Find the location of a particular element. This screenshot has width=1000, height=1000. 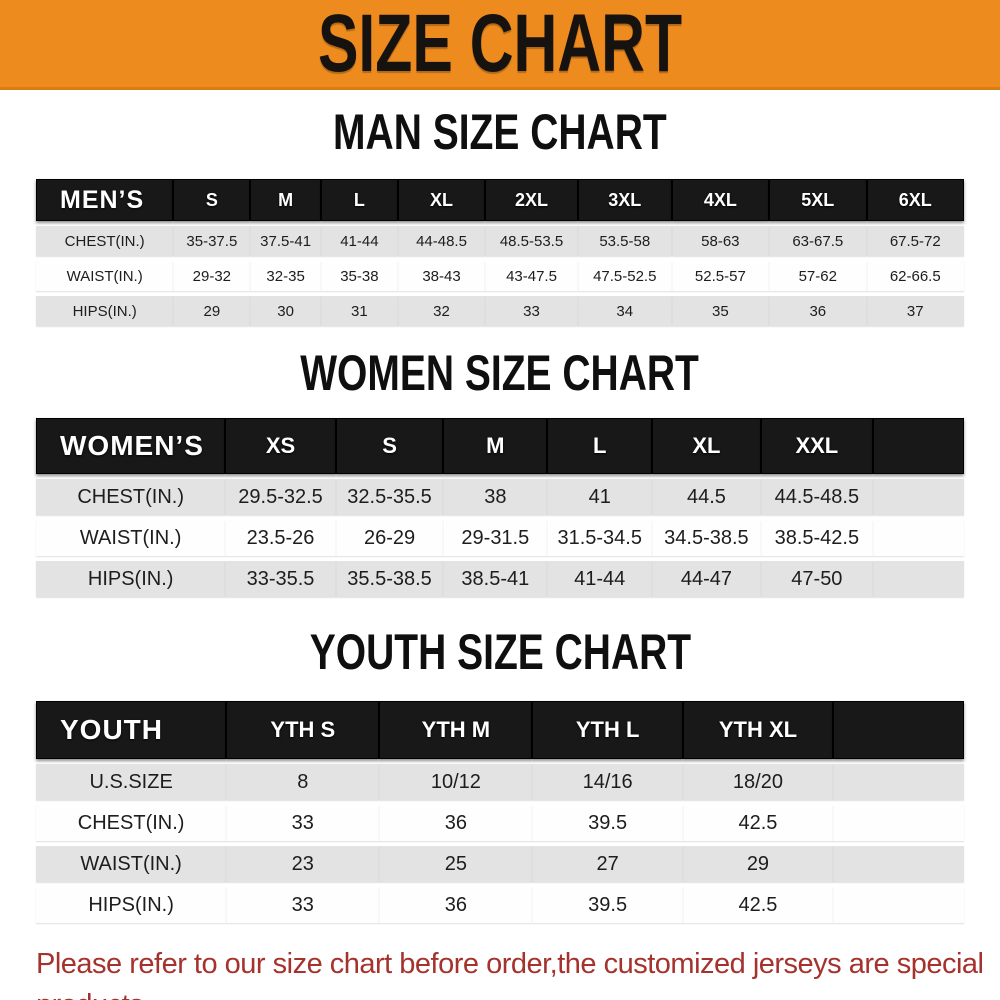

measurement-row: WAIST(IN.) 23 25 27 29 is located at coordinates (500, 864).